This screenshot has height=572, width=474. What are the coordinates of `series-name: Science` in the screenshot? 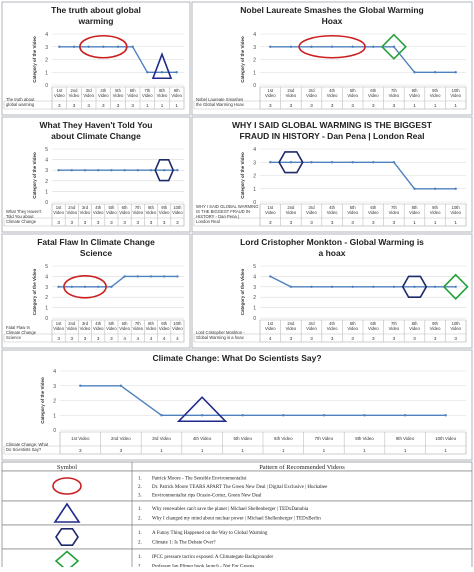 It's located at (14, 337).